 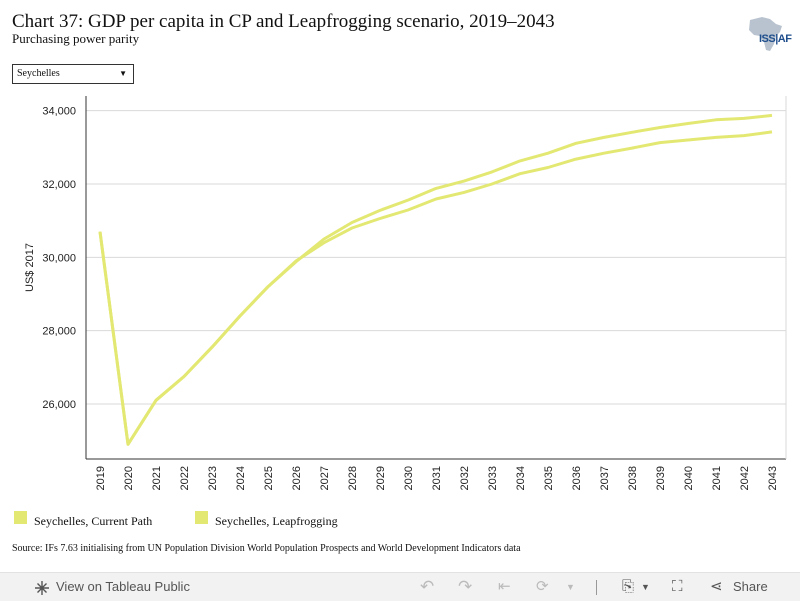 I want to click on x-tick-label: 2020, so click(x=129, y=478).